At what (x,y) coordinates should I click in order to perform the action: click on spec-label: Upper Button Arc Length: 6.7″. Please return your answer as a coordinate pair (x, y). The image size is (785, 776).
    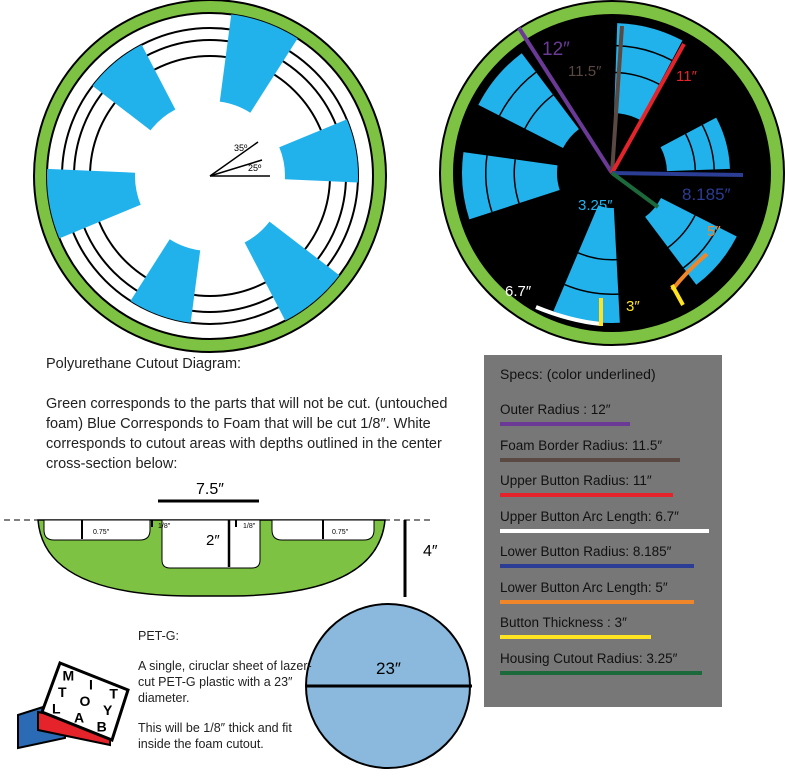
    Looking at the image, I should click on (589, 516).